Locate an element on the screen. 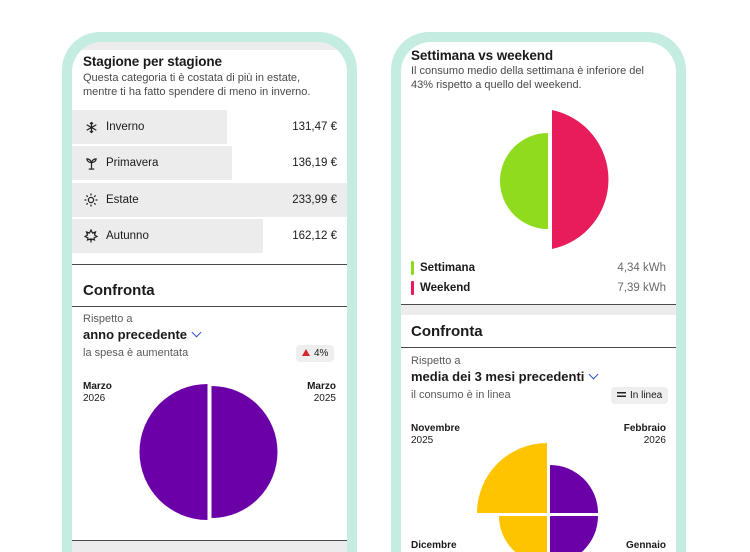 This screenshot has height=552, width=750. season-name: Primavera is located at coordinates (132, 163).